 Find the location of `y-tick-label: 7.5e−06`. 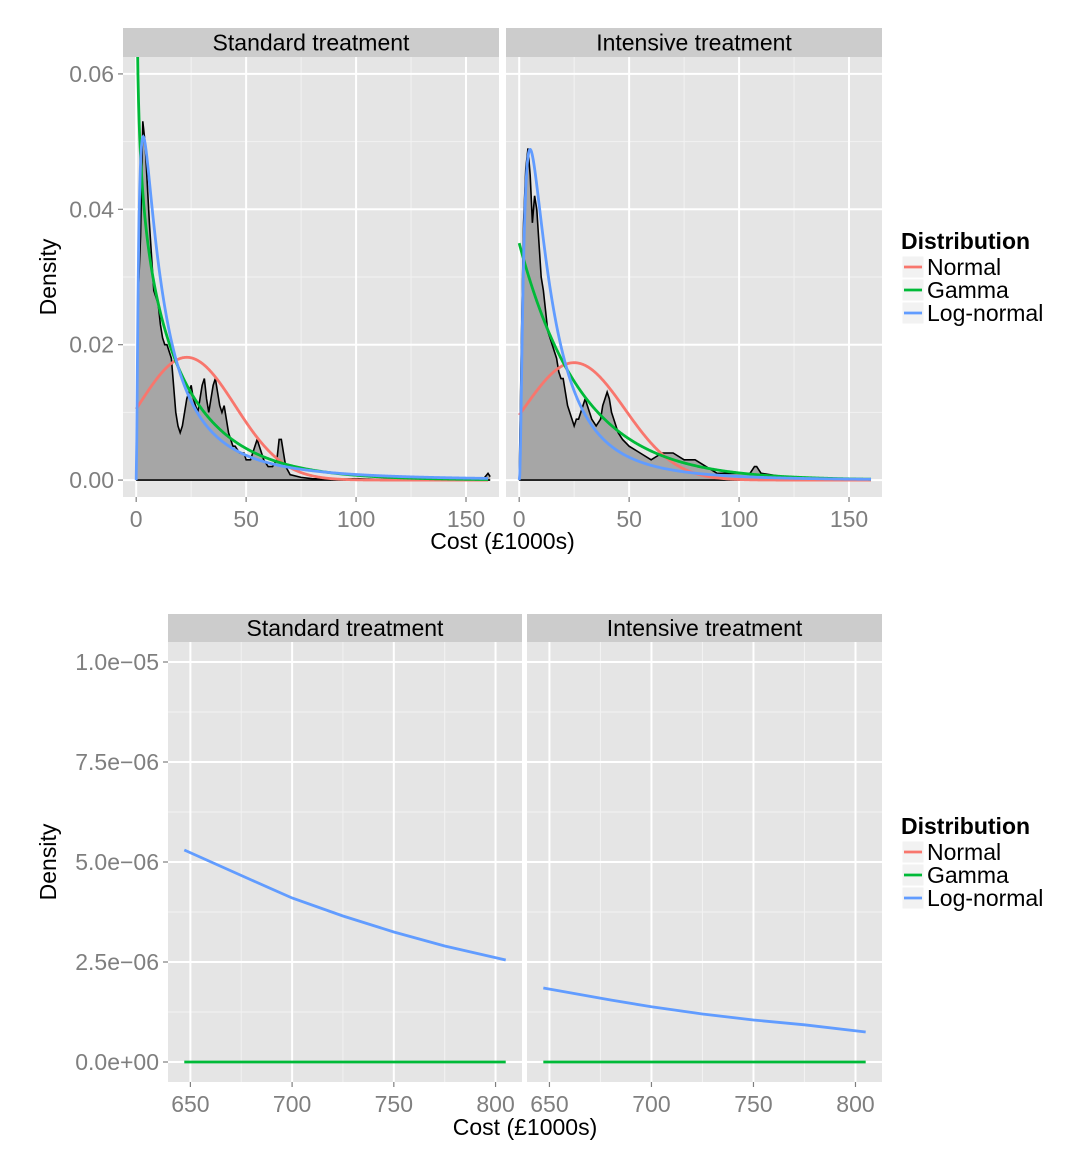

y-tick-label: 7.5e−06 is located at coordinates (117, 762).